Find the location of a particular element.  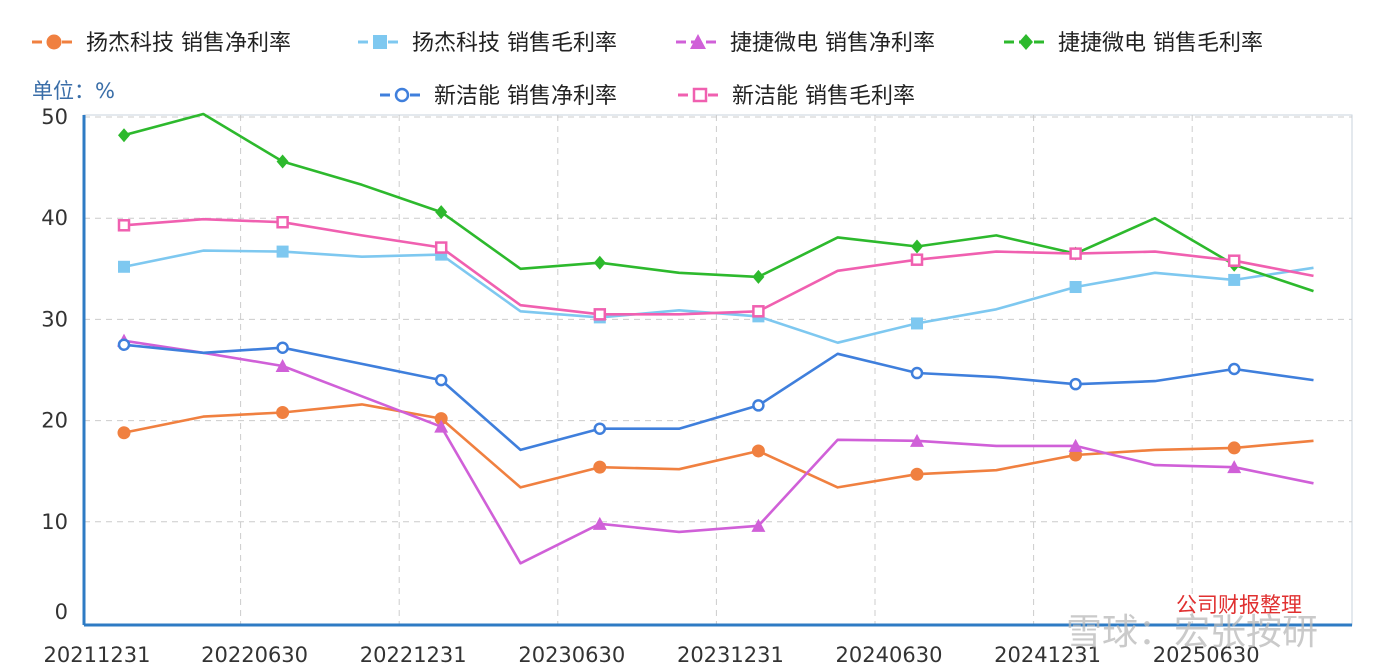

legend-item: 新洁能 销售毛利率 is located at coordinates (796, 96).